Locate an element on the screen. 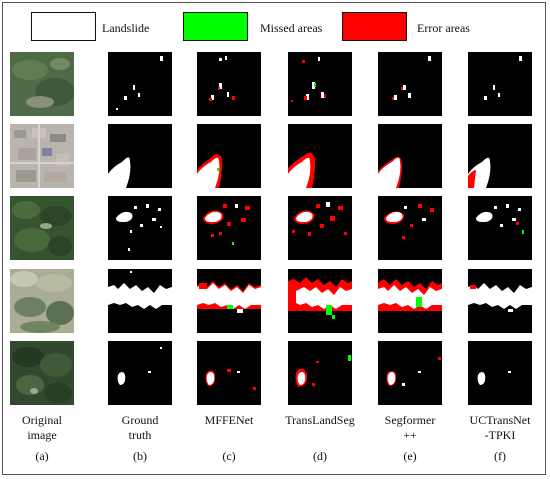  column-label-translandseg: TransLandSeg is located at coordinates (320, 420).